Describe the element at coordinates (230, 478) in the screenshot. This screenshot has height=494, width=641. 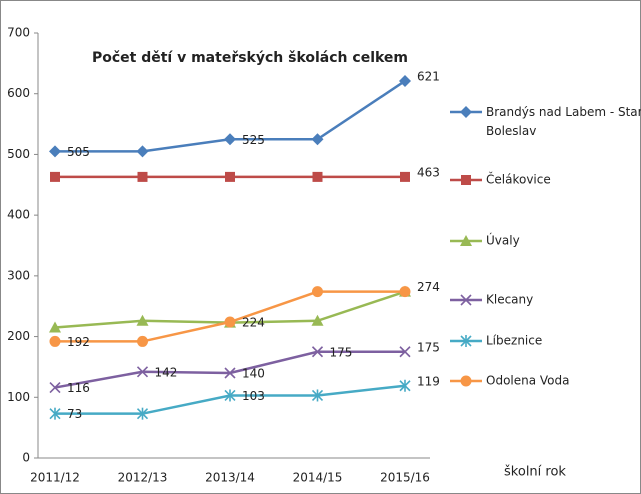
I see `x-tick-label: 2013/14` at that location.